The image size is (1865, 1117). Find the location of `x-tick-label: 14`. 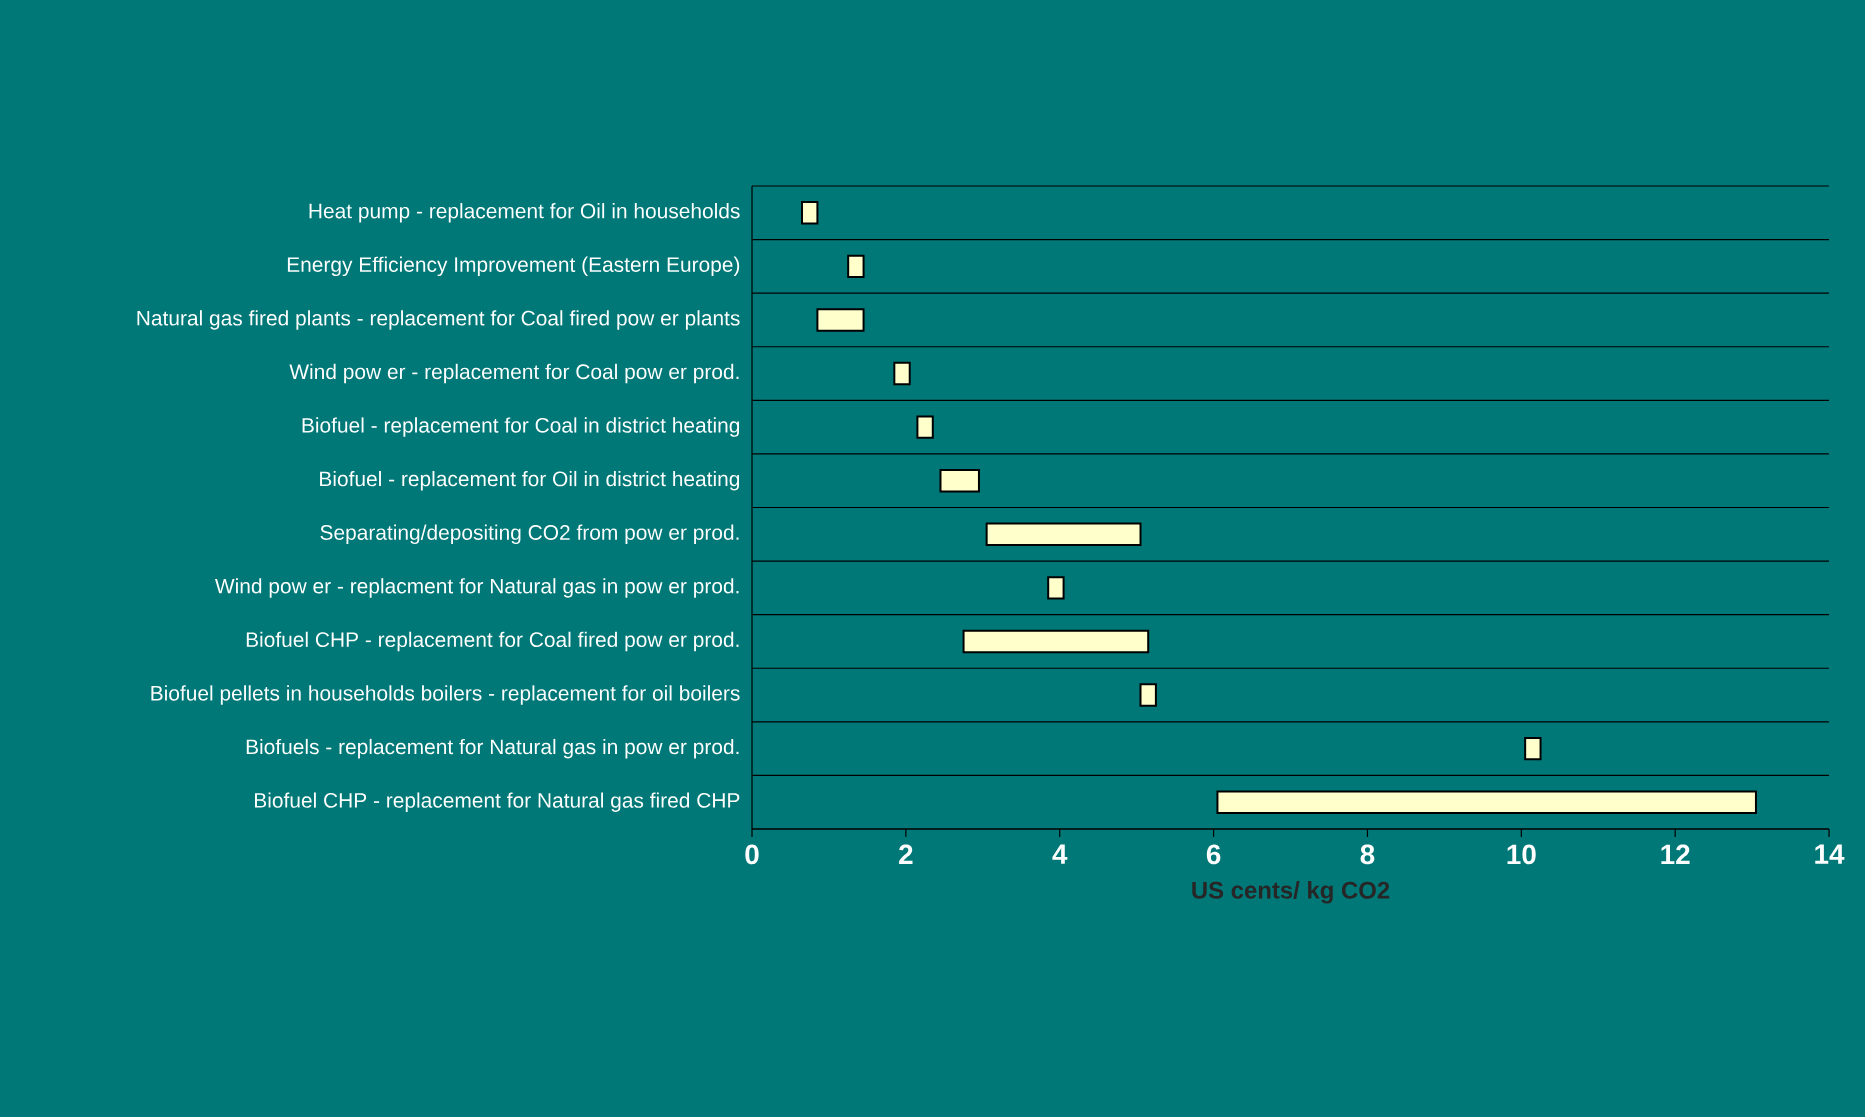

x-tick-label: 14 is located at coordinates (1830, 854).